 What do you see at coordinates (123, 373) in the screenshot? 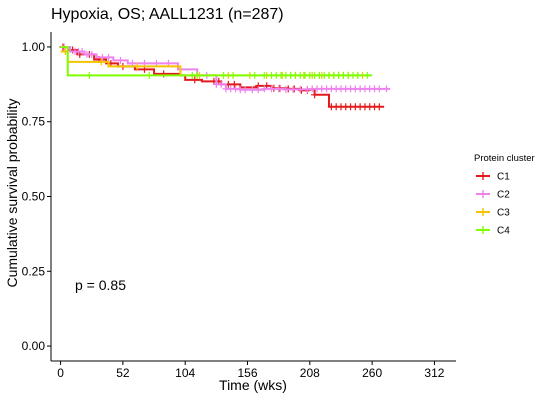
I see `x-tick-label: 52` at bounding box center [123, 373].